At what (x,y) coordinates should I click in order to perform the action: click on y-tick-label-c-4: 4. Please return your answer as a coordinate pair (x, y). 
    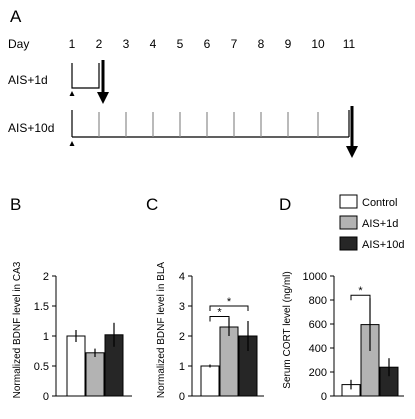
    Looking at the image, I should click on (182, 277).